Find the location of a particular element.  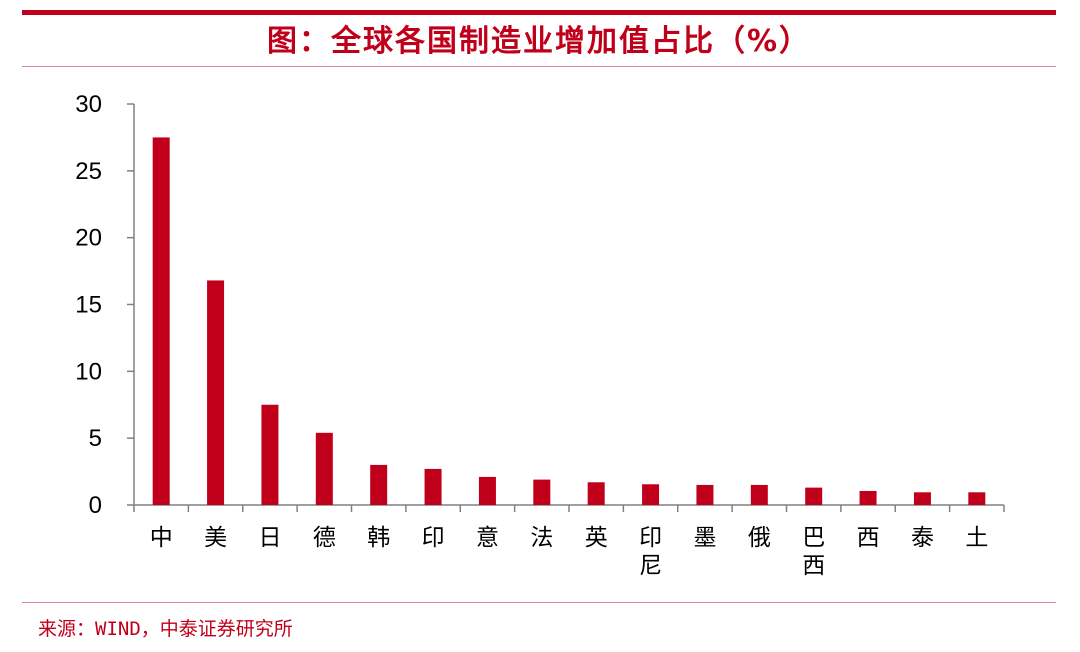

x-tick-label: 俄 is located at coordinates (759, 538).